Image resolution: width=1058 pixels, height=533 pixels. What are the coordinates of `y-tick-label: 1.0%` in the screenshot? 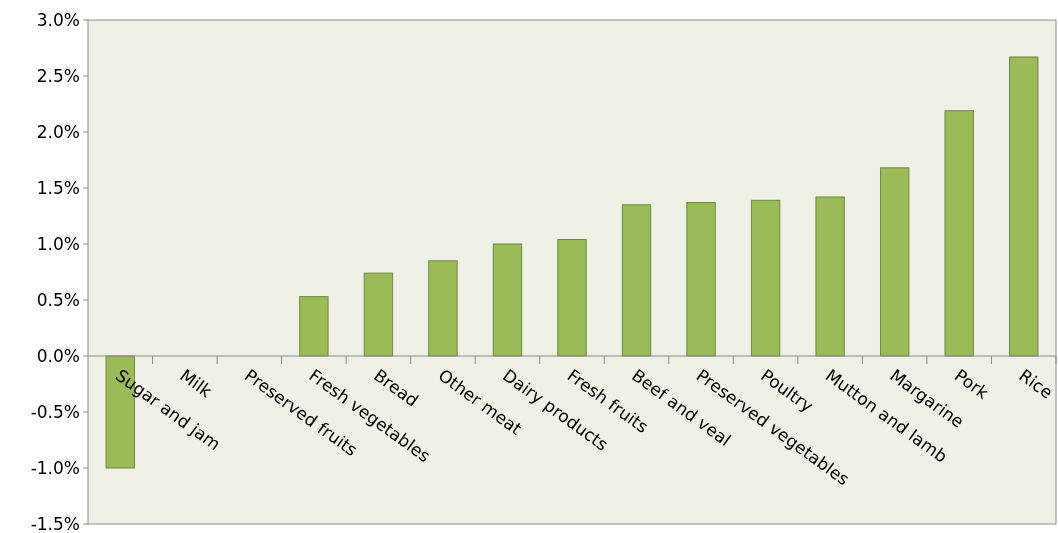 It's located at (58, 243).